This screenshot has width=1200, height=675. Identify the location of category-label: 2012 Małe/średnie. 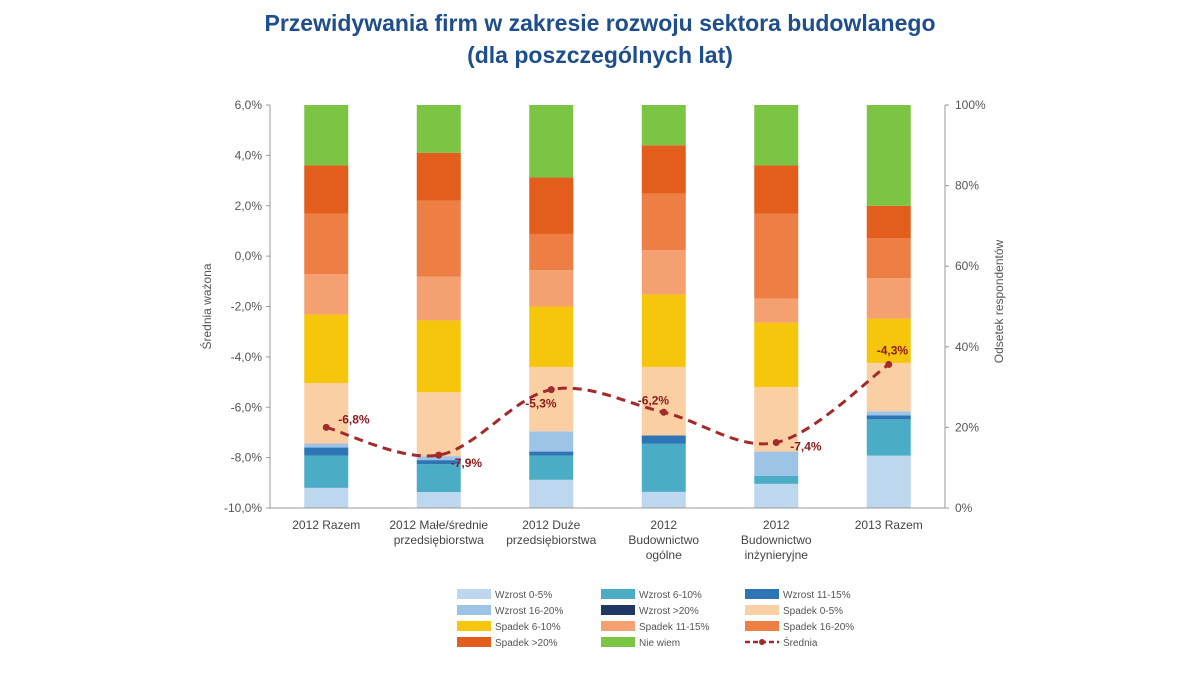
(438, 525).